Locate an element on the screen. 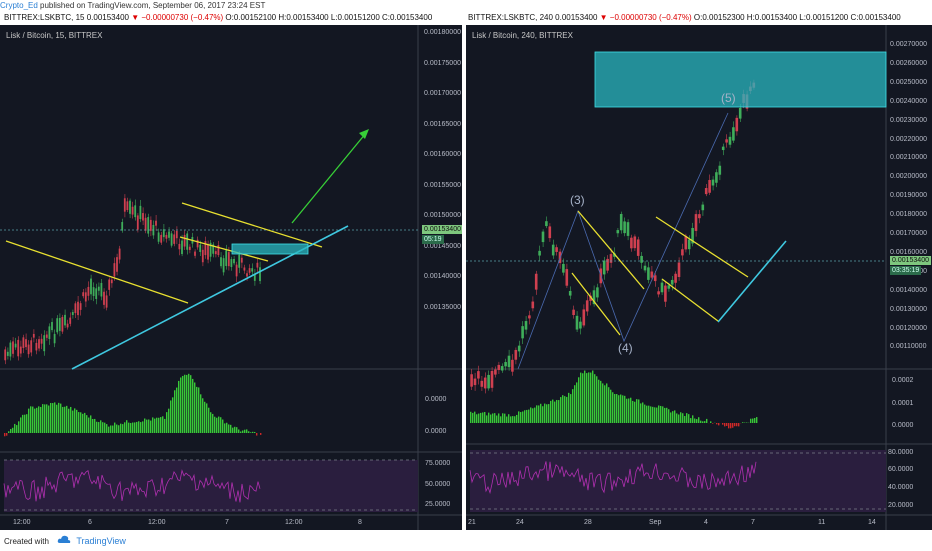 The height and width of the screenshot is (551, 932). left-target-box is located at coordinates (270, 249).